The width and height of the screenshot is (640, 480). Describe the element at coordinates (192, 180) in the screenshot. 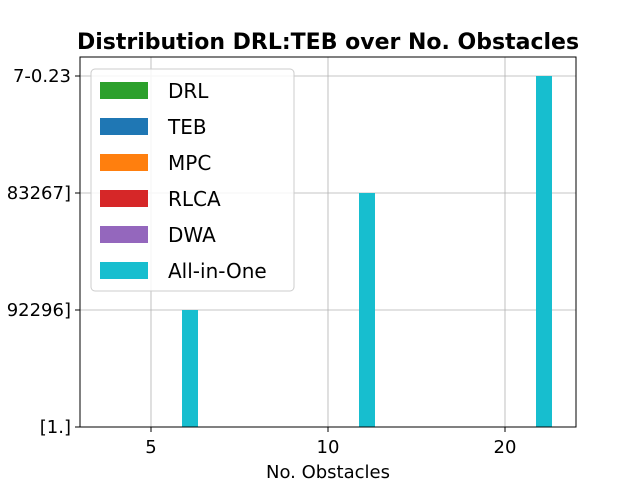

I see `legend: DRL TEB MPC RLCA DWA All-in-One` at that location.